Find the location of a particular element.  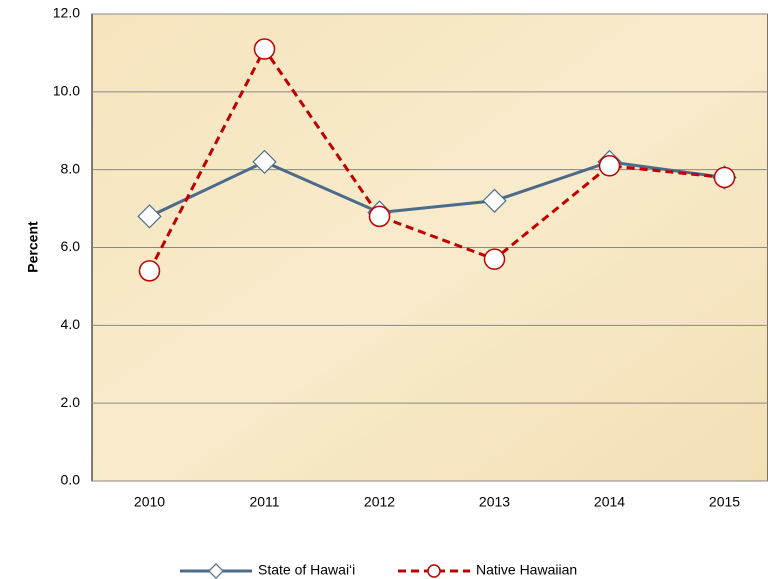

legend-label: State of Hawai‘i is located at coordinates (306, 570).